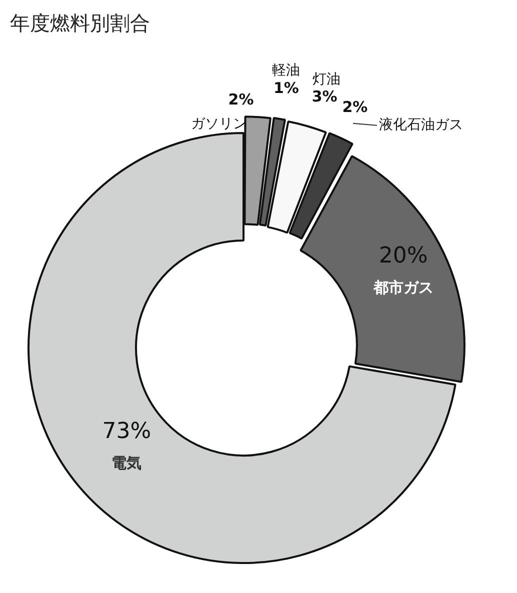 The width and height of the screenshot is (517, 593). What do you see at coordinates (326, 79) in the screenshot?
I see `slice-label: 灯油` at bounding box center [326, 79].